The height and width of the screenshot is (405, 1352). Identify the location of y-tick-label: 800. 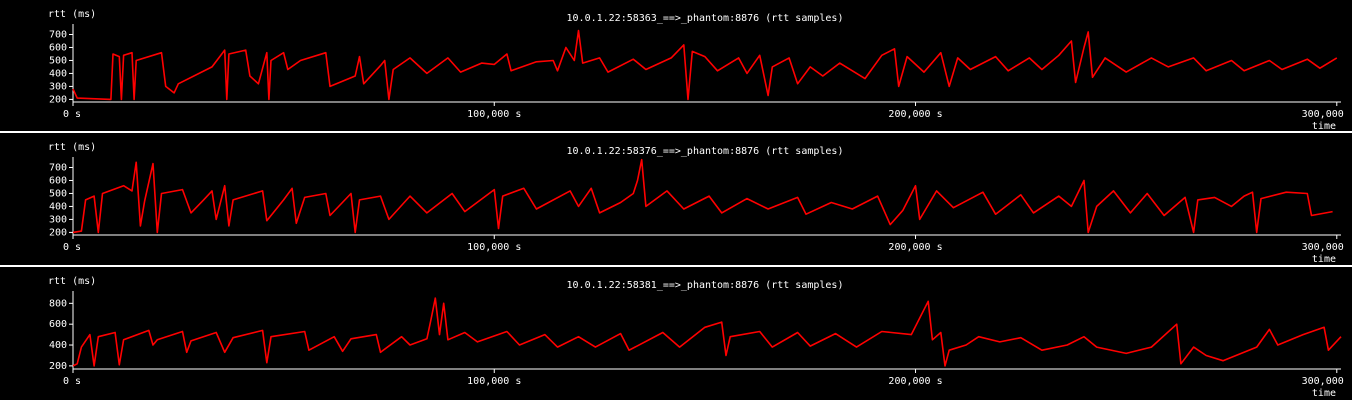
(58, 303).